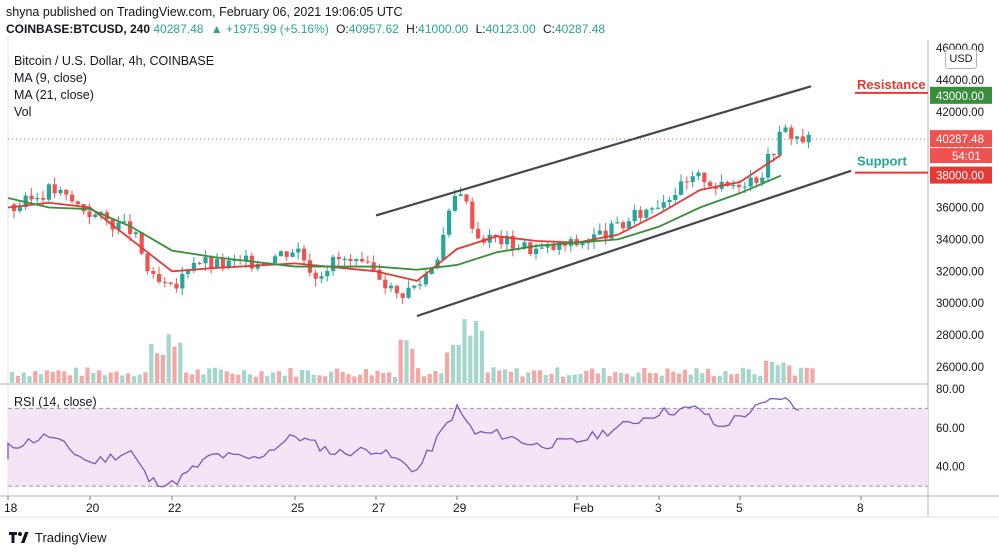  I want to click on rsi-axis-tick-label: 60.00, so click(950, 429).